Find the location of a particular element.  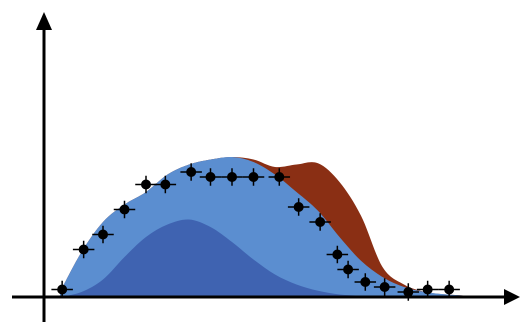

y-axis-arrow is located at coordinates (44, 21).